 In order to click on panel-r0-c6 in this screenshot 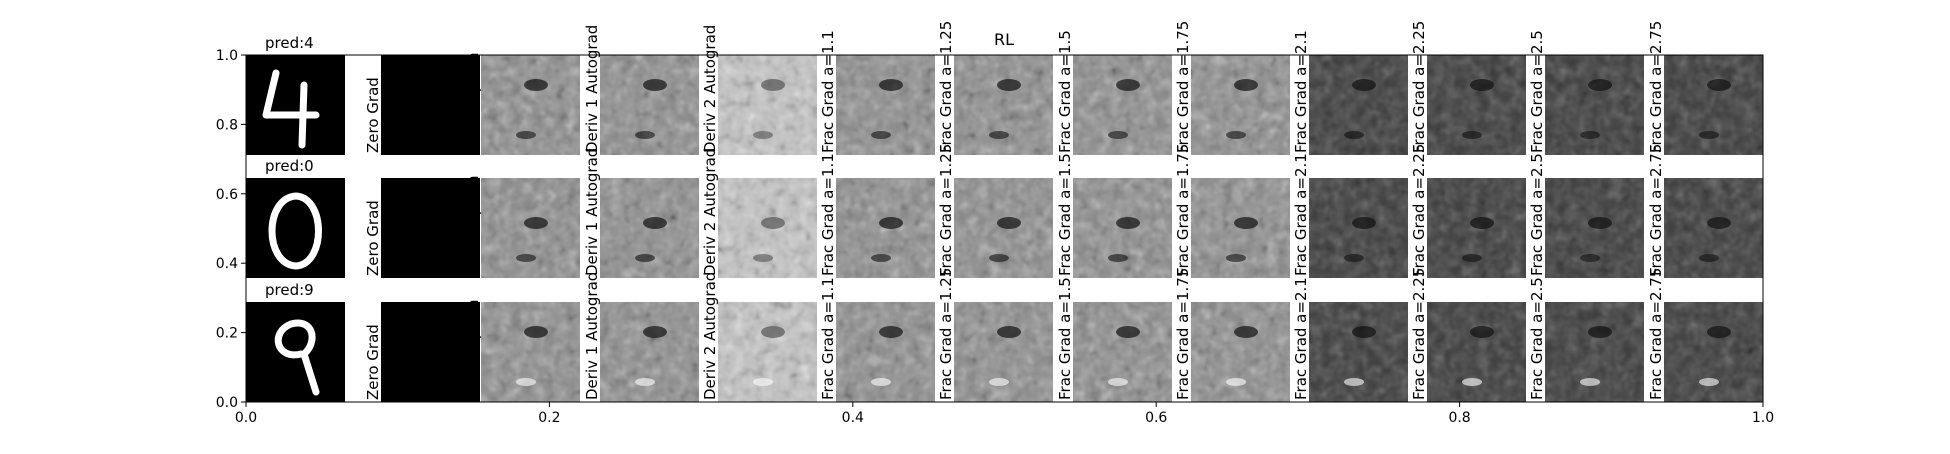, I will do `click(1003, 105)`.